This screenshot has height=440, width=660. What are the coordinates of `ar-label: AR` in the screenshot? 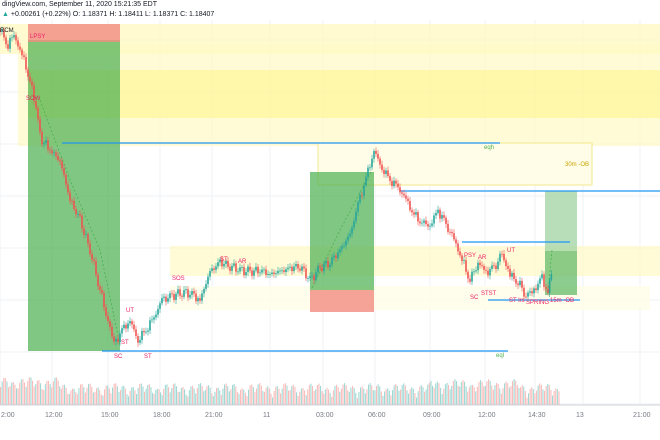 It's located at (482, 258).